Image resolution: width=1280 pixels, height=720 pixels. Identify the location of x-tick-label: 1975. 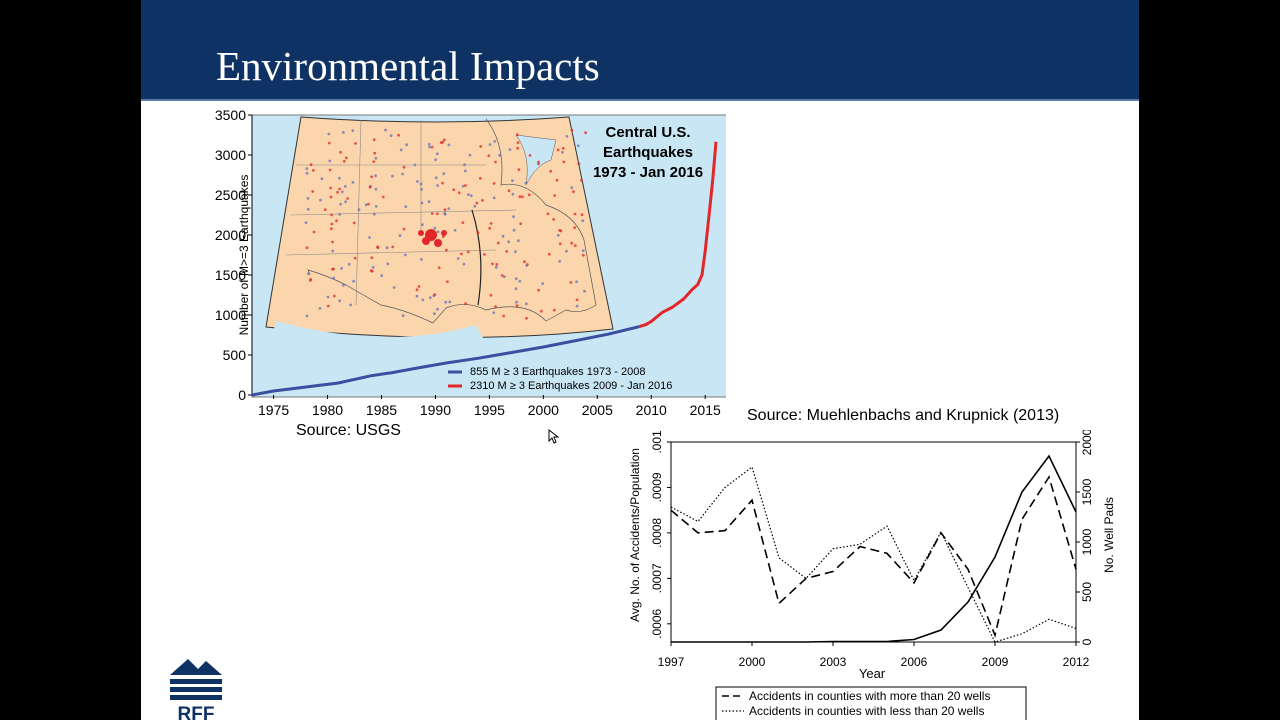
(273, 408).